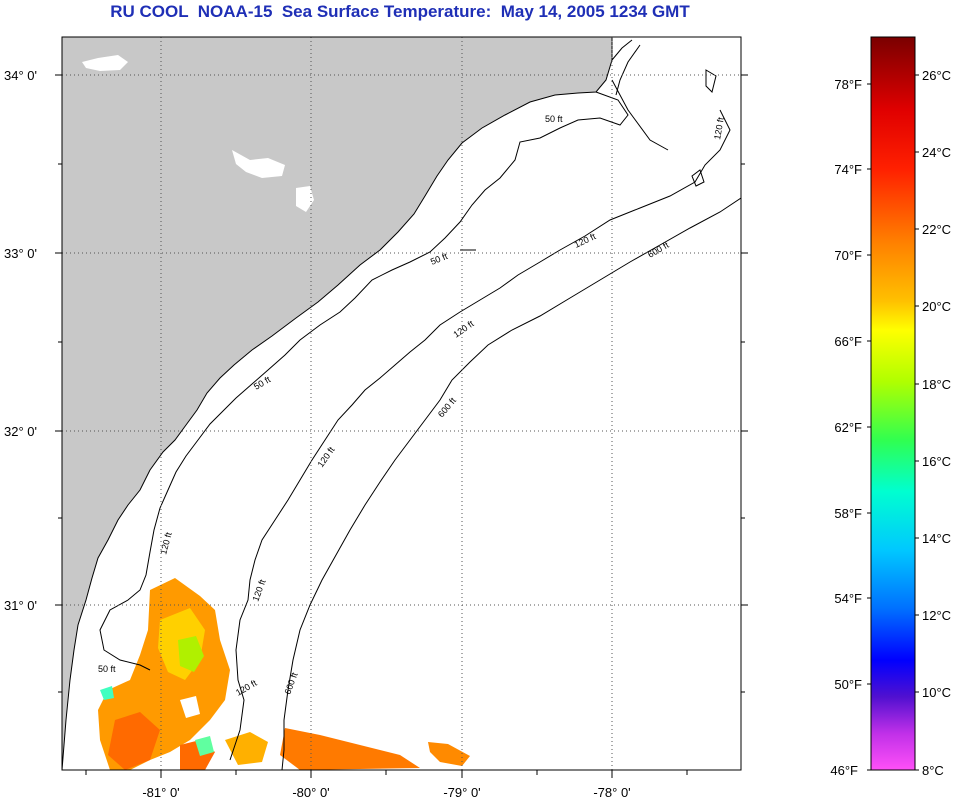 Image resolution: width=960 pixels, height=801 pixels. Describe the element at coordinates (936, 229) in the screenshot. I see `colorbar-c-label: 22°C` at that location.